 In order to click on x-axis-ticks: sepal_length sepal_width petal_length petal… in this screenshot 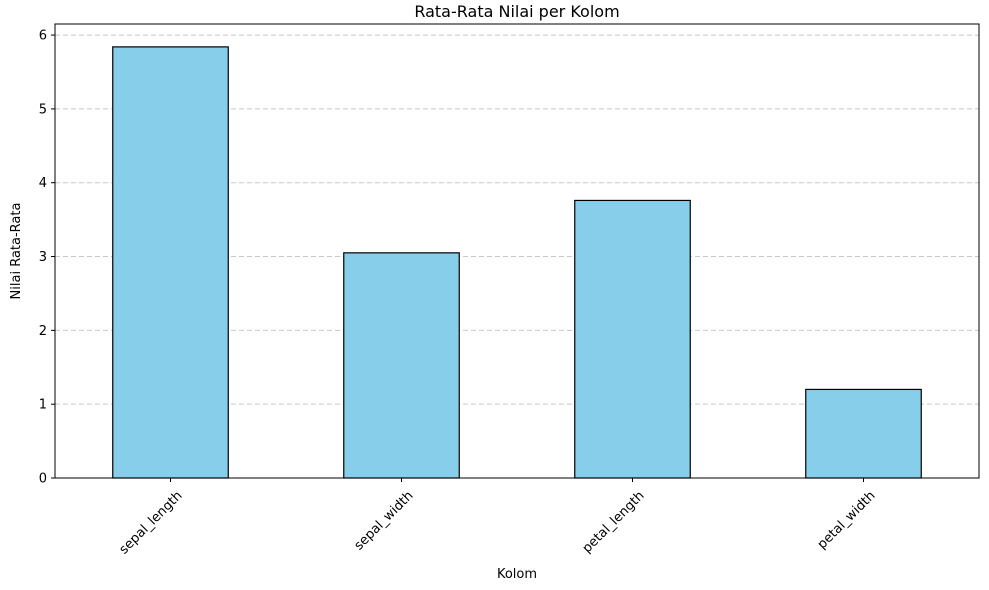, I will do `click(498, 517)`.